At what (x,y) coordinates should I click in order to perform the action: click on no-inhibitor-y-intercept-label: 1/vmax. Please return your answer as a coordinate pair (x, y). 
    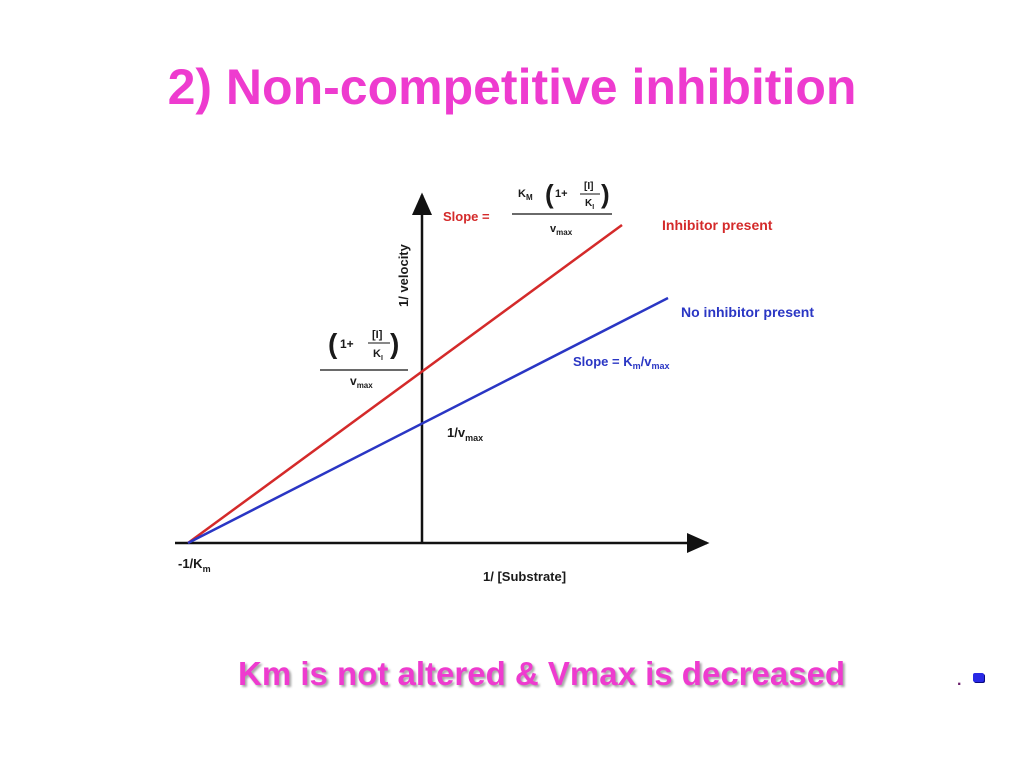
    Looking at the image, I should click on (465, 434).